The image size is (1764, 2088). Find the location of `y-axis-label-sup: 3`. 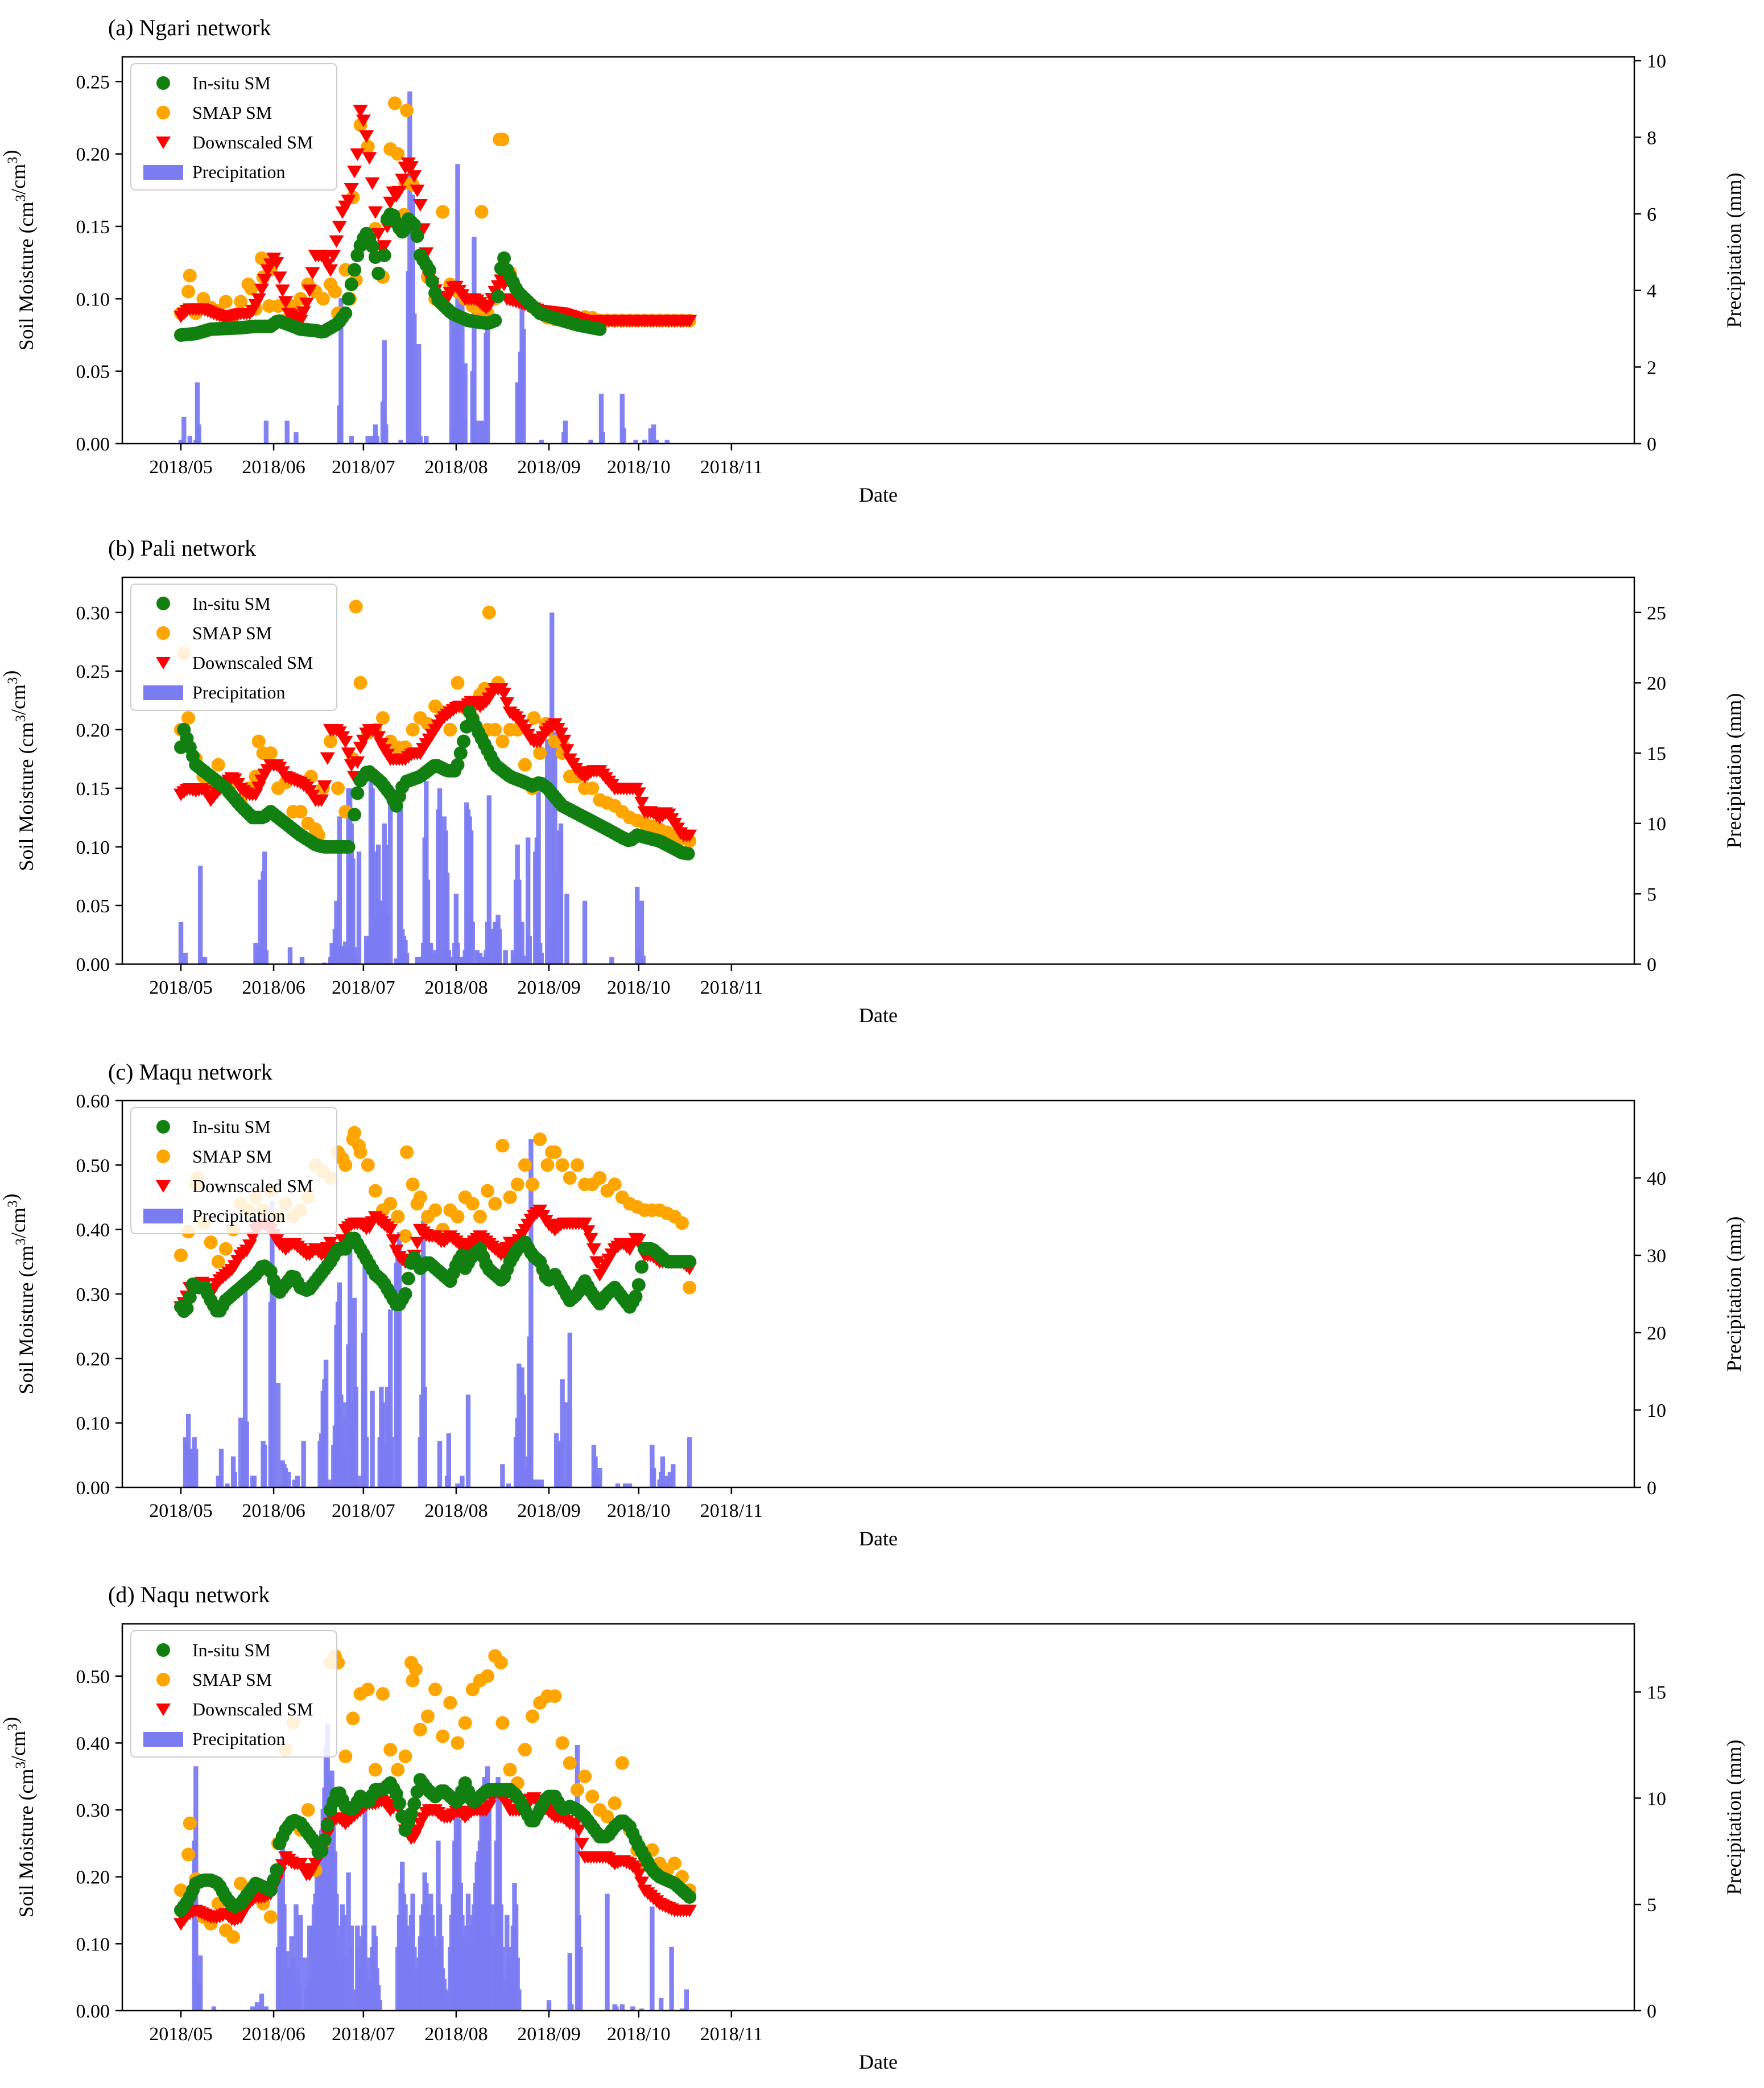

y-axis-label-sup: 3 is located at coordinates (12, 1204).